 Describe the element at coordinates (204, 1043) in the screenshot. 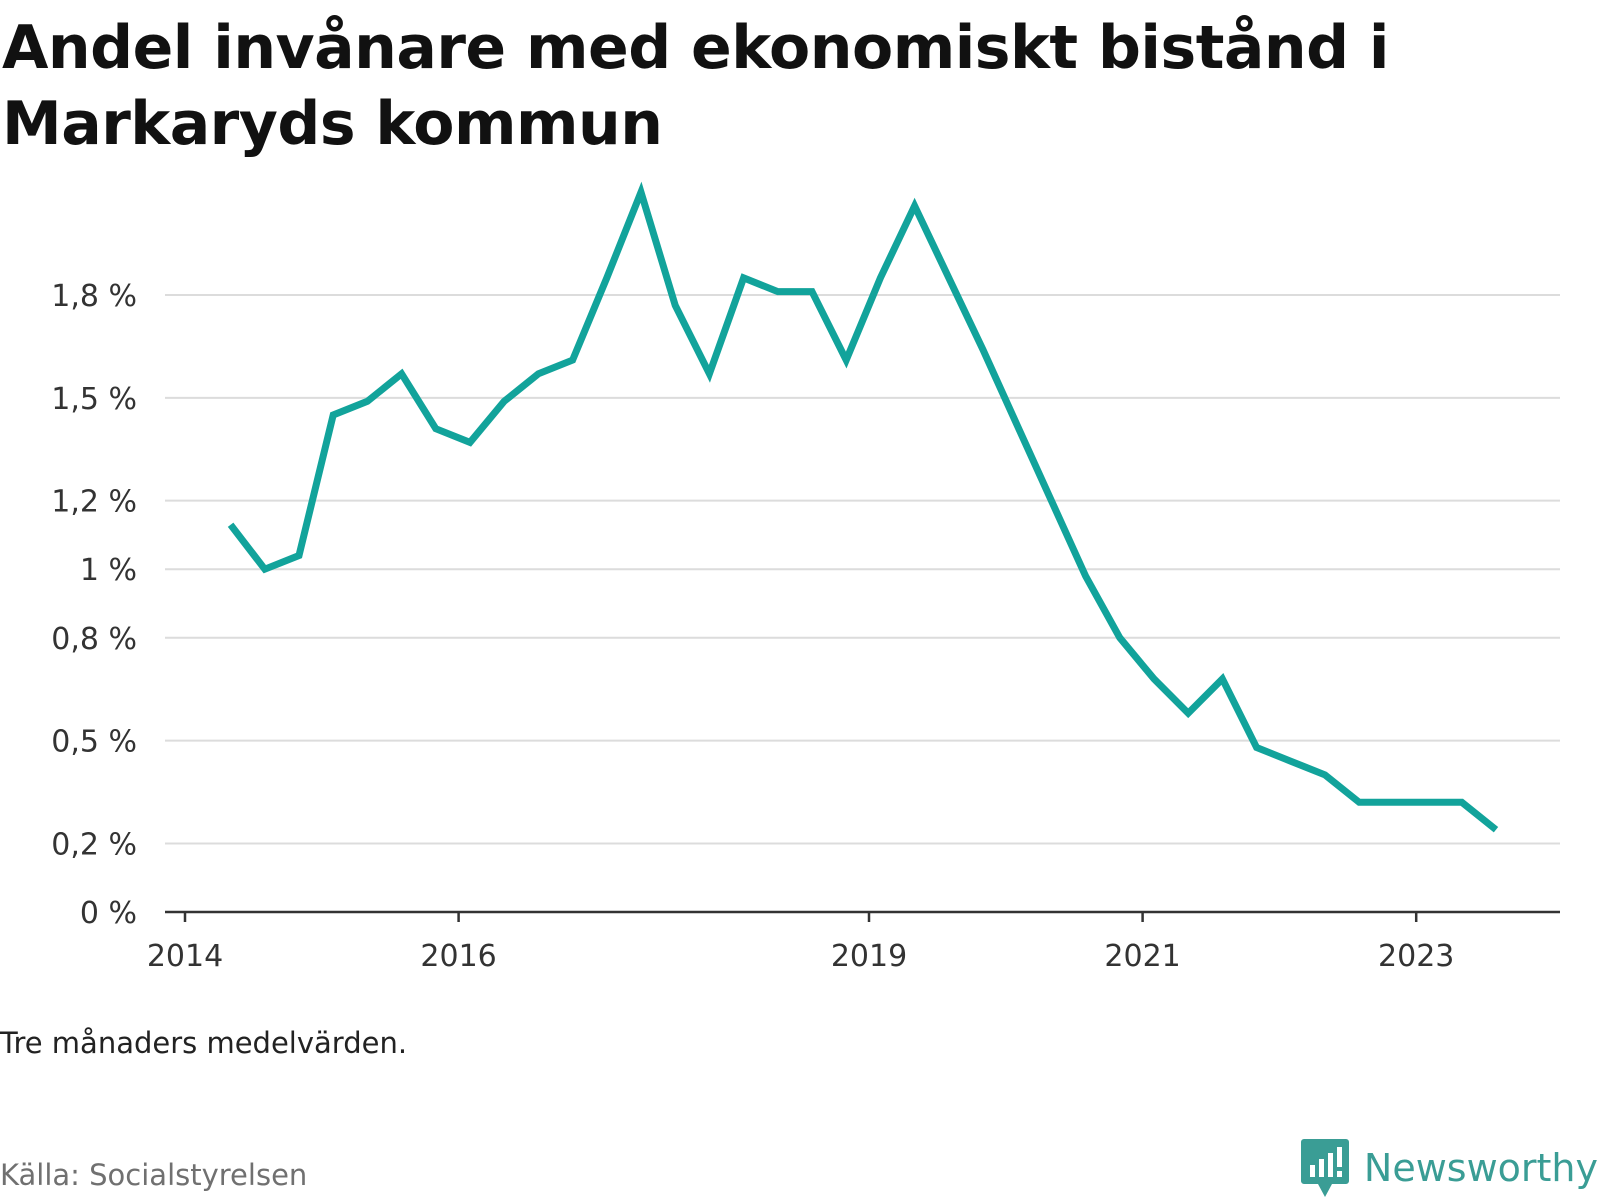

I see `chart-note: Tre månaders medelvärden.` at that location.